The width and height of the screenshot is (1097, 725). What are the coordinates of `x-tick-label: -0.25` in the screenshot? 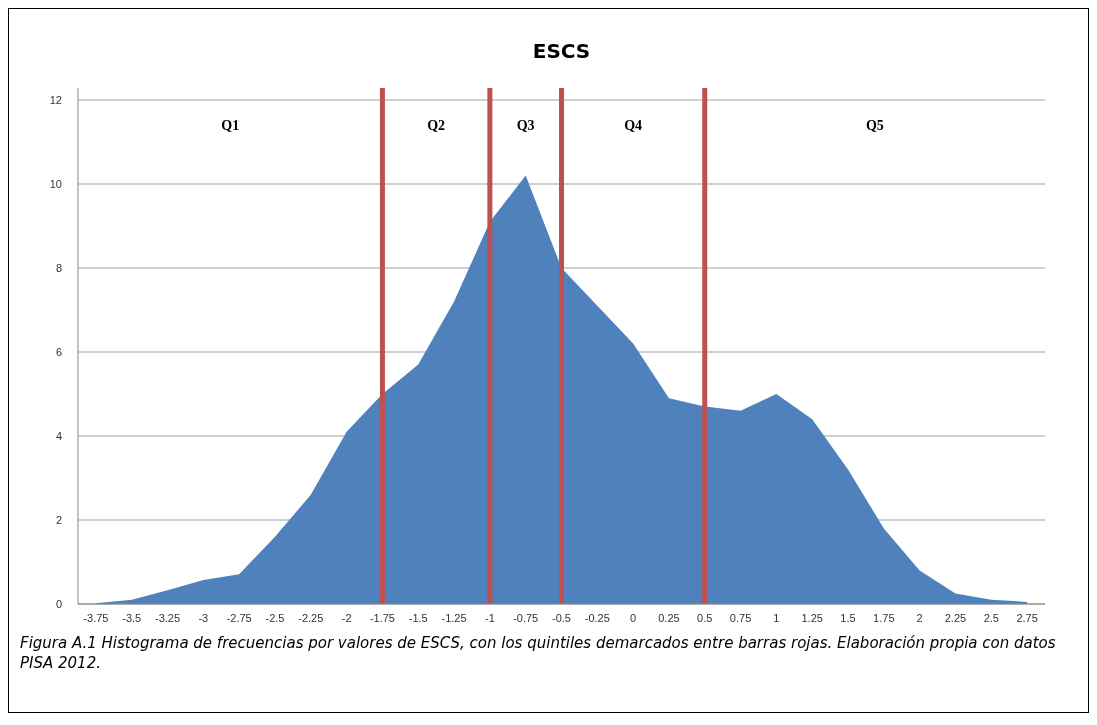 It's located at (597, 618).